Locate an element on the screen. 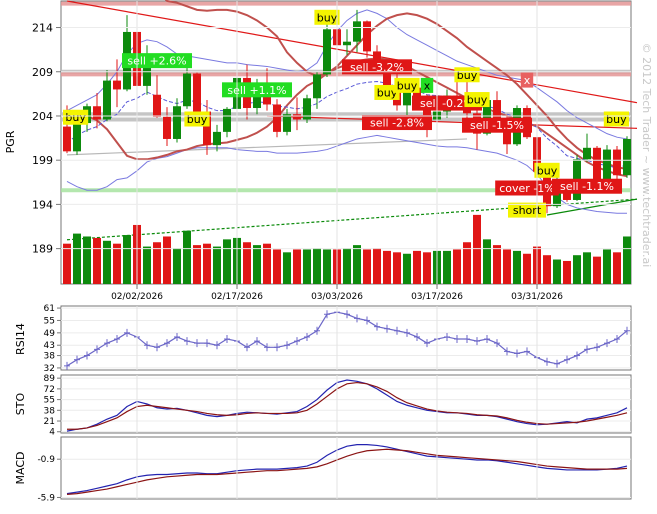  date-tick-label: 02/17/2026 is located at coordinates (237, 297).